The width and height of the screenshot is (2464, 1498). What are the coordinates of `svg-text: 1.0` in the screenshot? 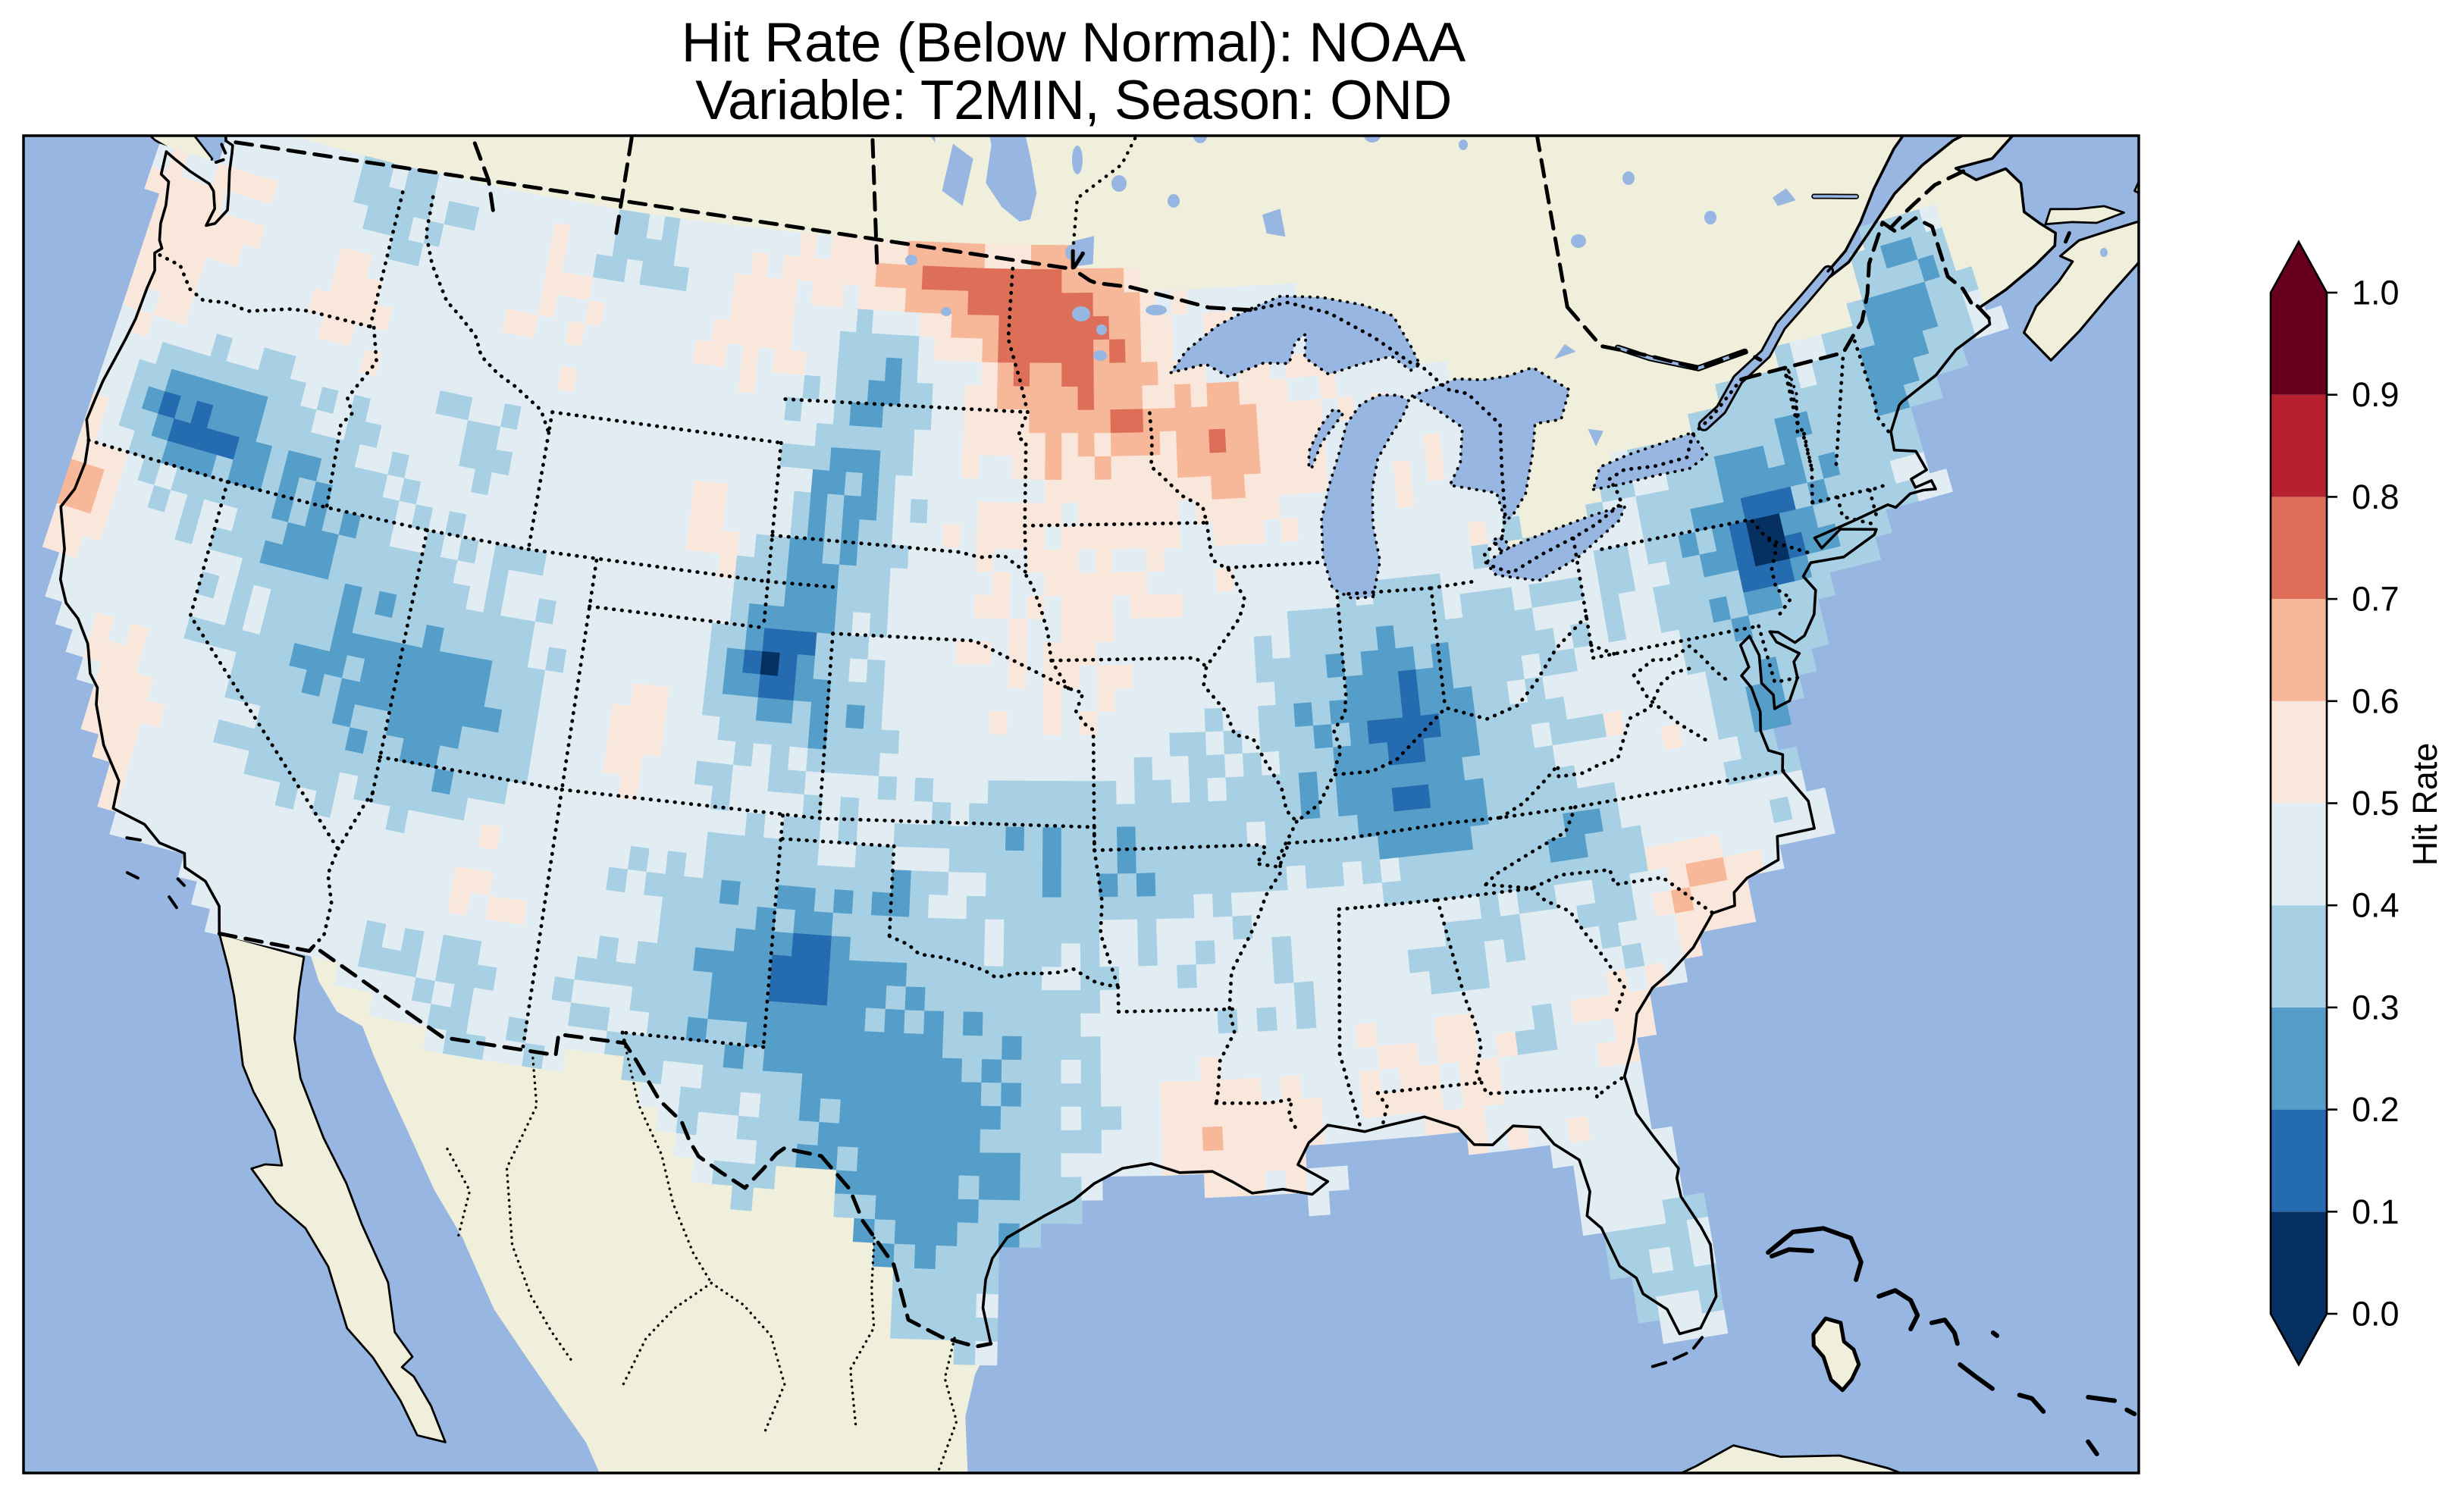 It's located at (2376, 293).